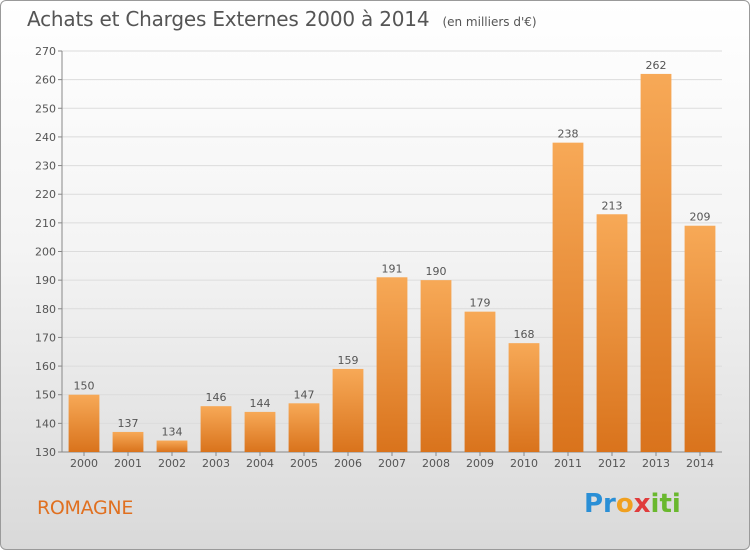 Image resolution: width=750 pixels, height=550 pixels. What do you see at coordinates (480, 303) in the screenshot?
I see `data-label: 179` at bounding box center [480, 303].